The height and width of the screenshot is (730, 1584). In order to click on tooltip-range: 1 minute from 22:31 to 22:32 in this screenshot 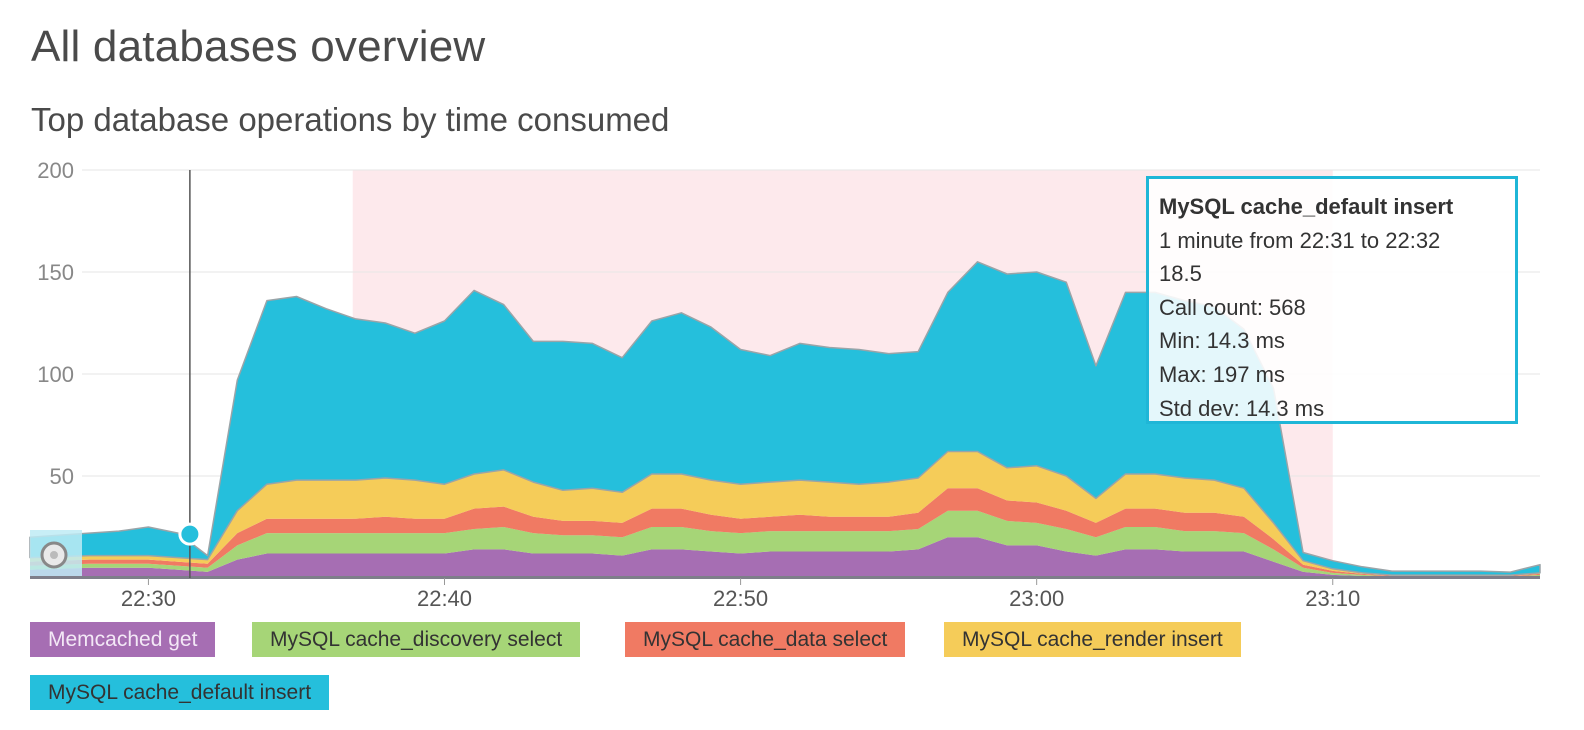, I will do `click(1300, 240)`.